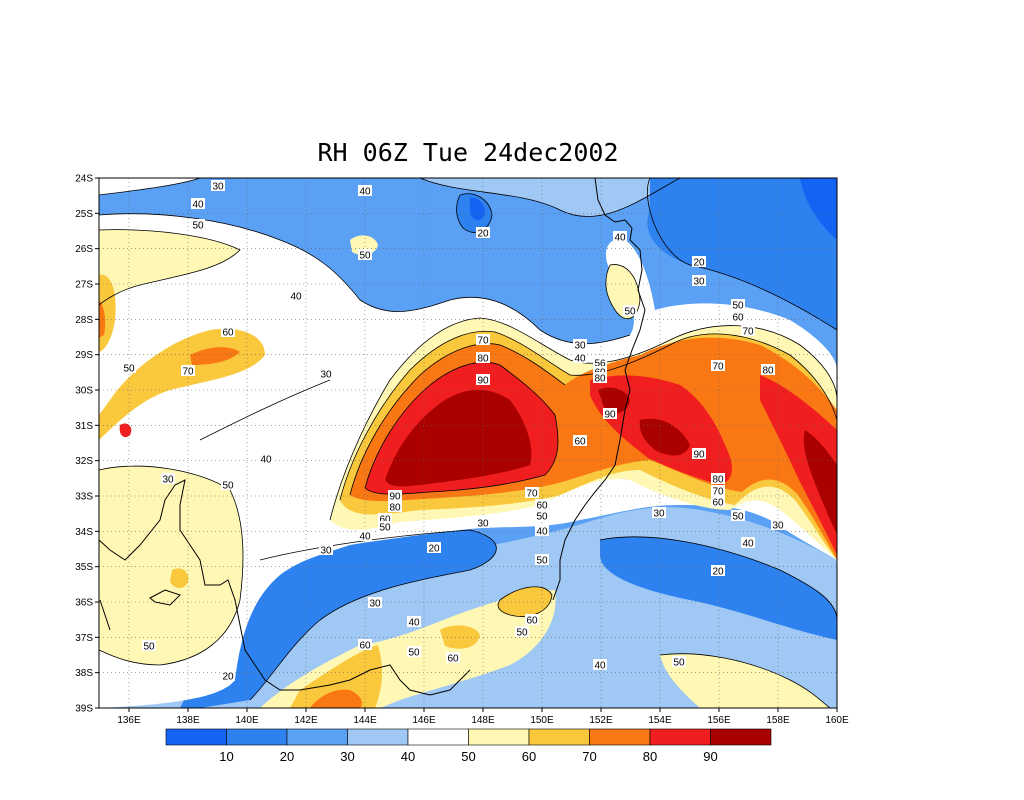 The width and height of the screenshot is (1024, 800). Describe the element at coordinates (660, 720) in the screenshot. I see `lon-tick-label: 154E` at that location.